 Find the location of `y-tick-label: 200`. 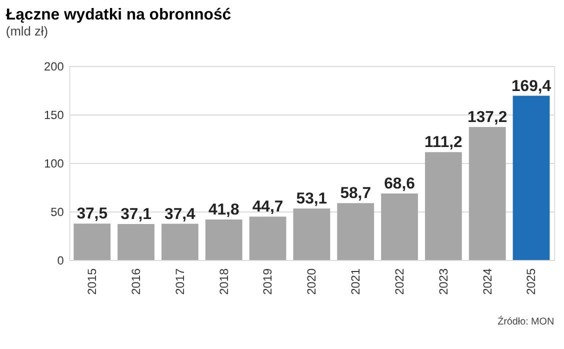

y-tick-label: 200 is located at coordinates (54, 67).